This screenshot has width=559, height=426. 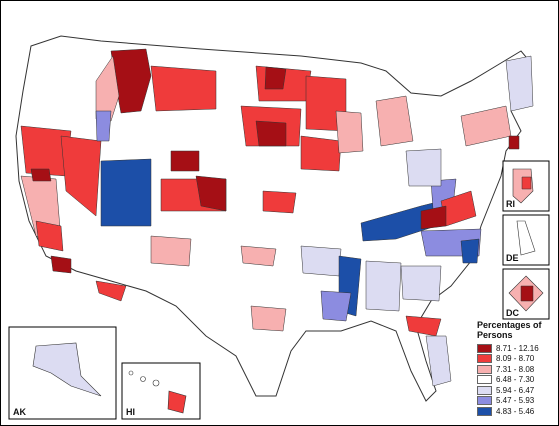 What do you see at coordinates (103, 126) in the screenshot?
I see `region-idaho-blue` at bounding box center [103, 126].